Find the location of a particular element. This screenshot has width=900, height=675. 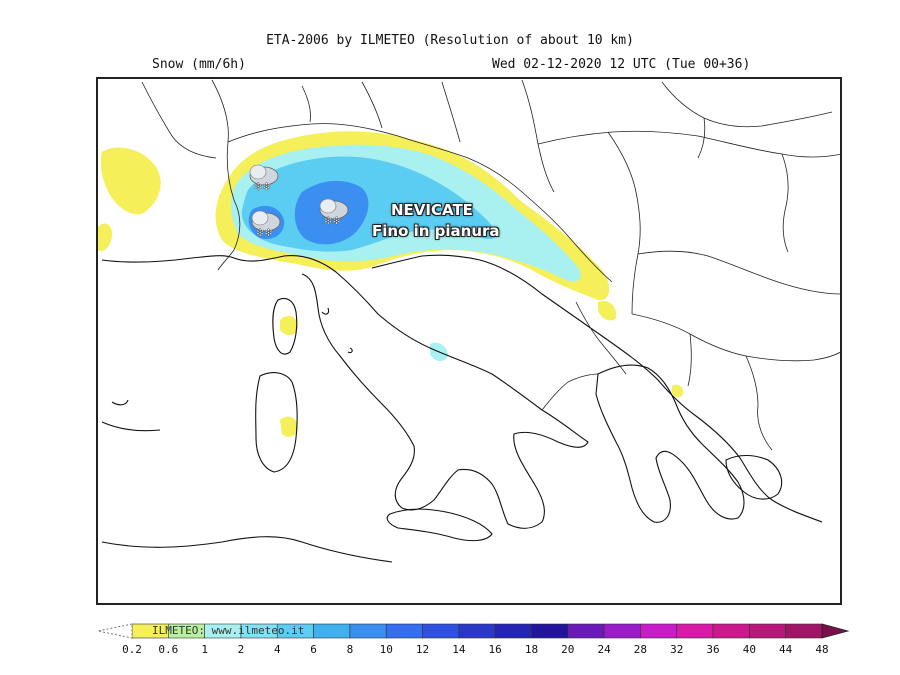

legend-left-arrow is located at coordinates (115, 631).